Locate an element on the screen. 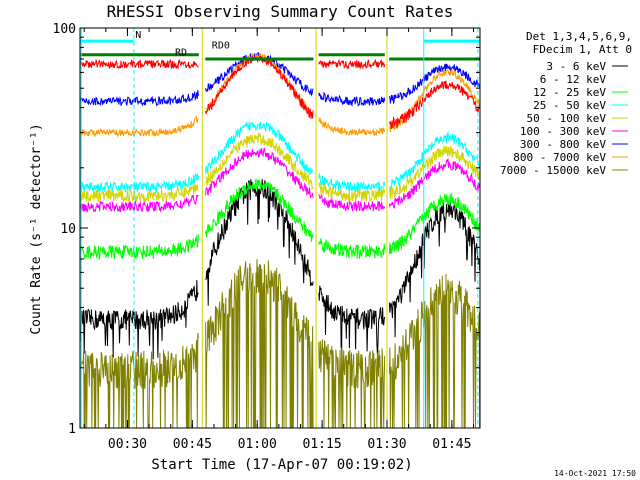  series-line-25-50-kev is located at coordinates (280, 157).